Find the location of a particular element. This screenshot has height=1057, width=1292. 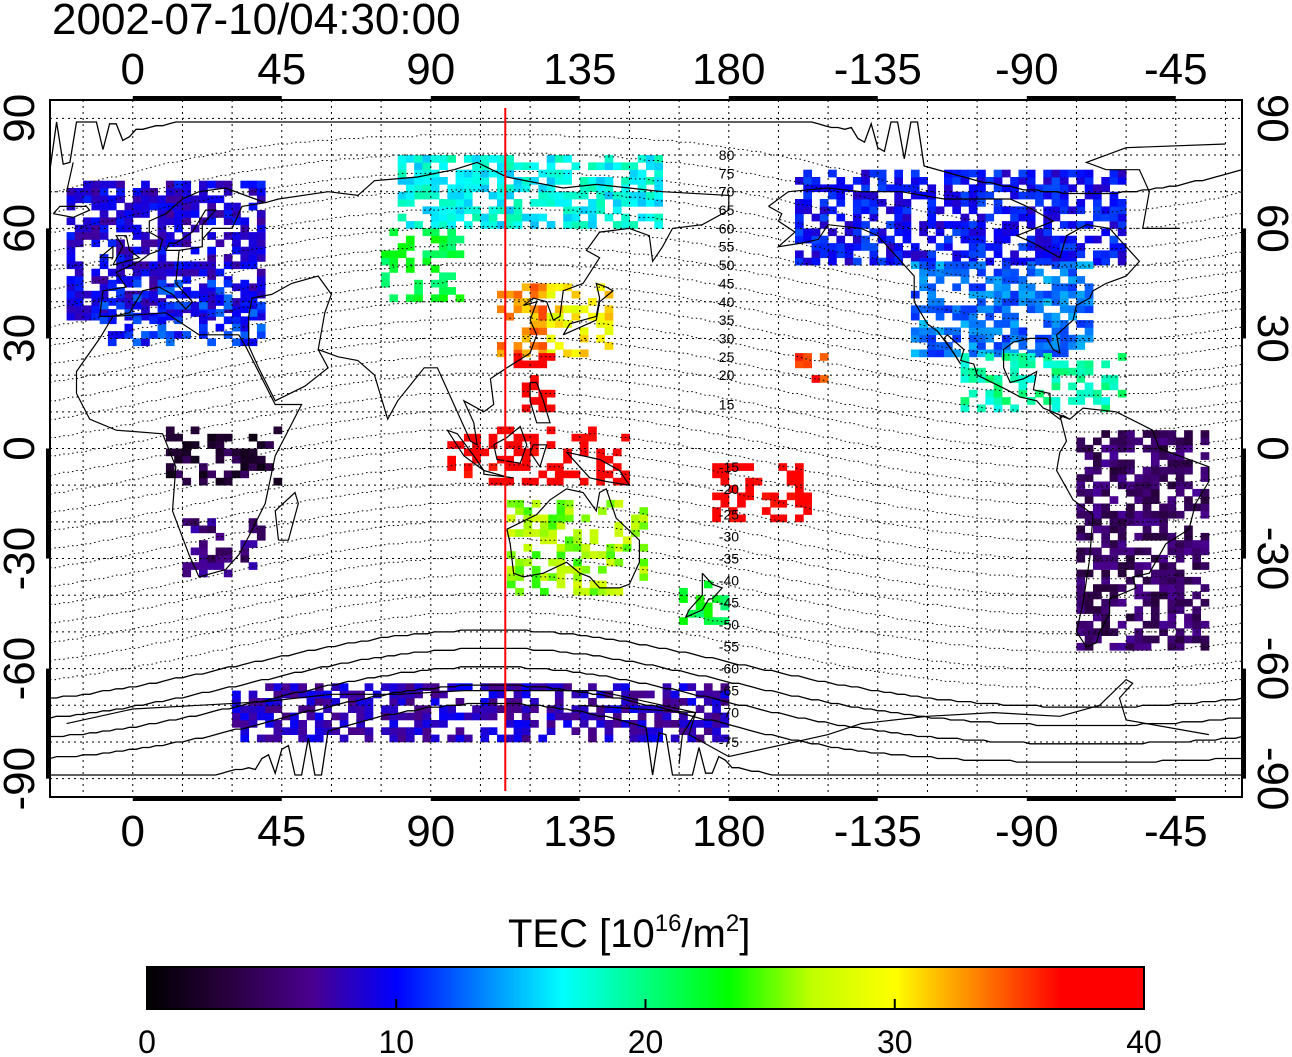

bottom-longitude-tick: 135 is located at coordinates (579, 831).